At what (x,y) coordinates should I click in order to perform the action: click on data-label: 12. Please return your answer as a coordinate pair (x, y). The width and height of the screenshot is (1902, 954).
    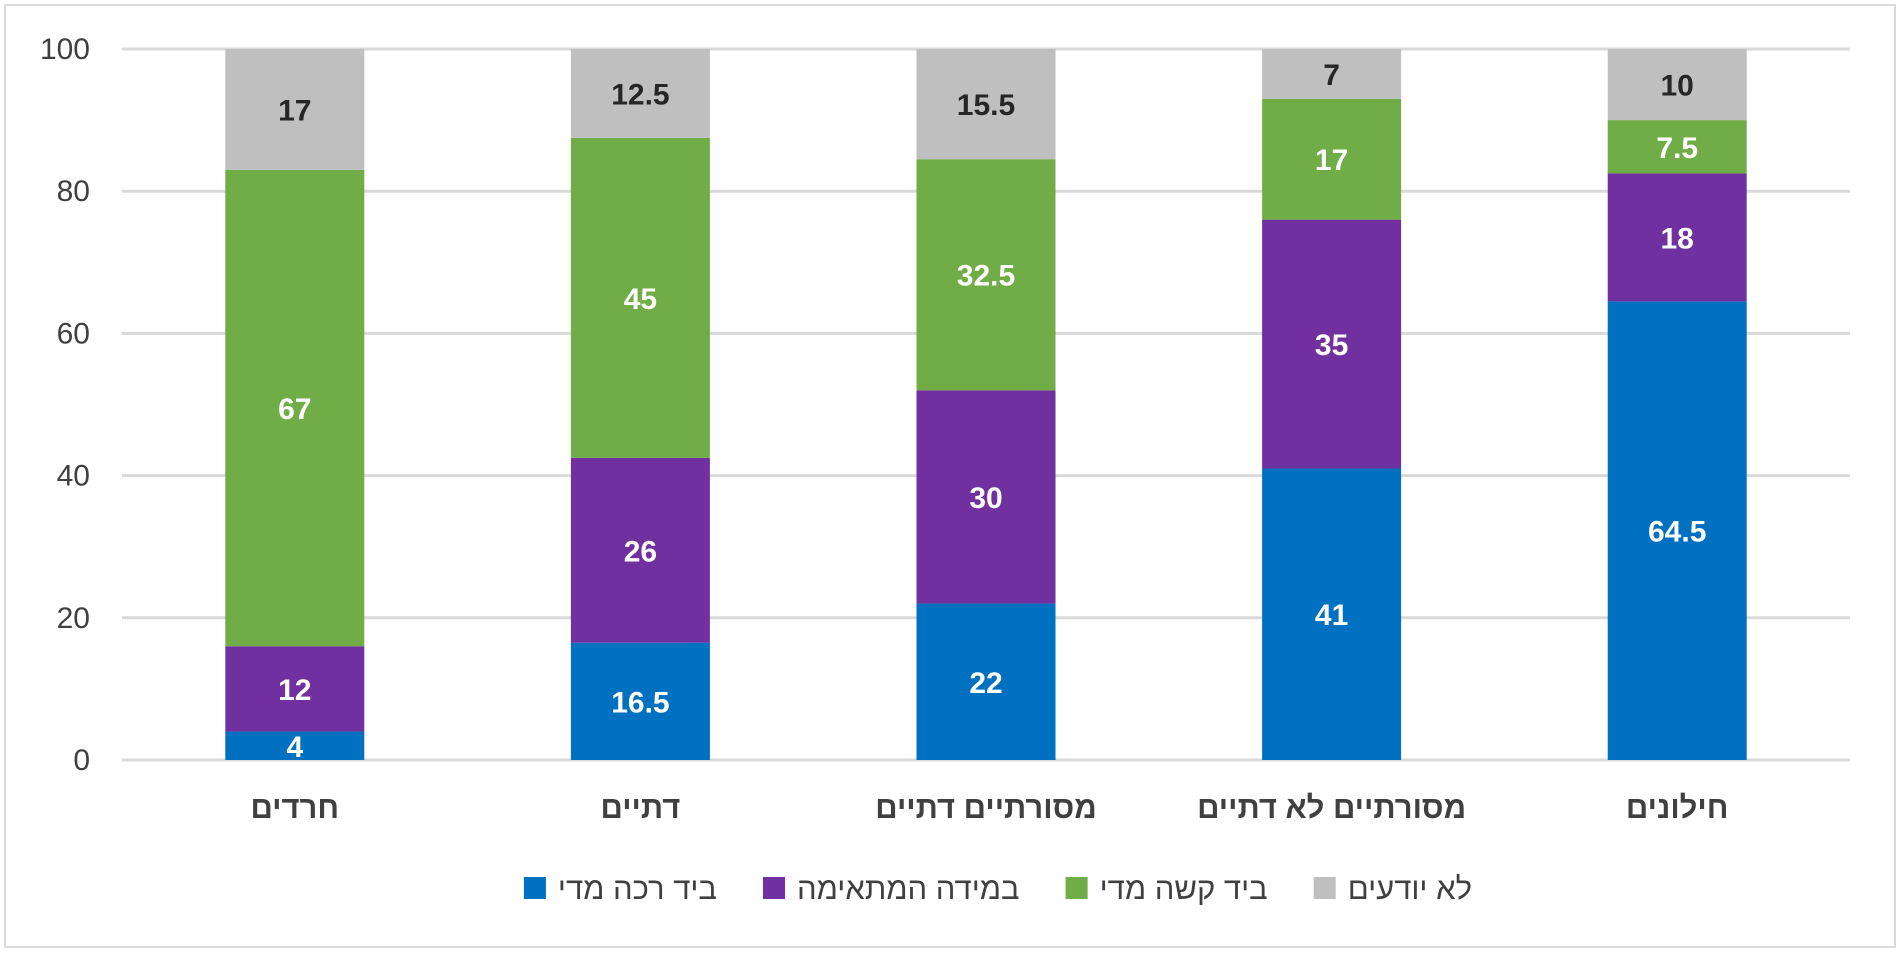
    Looking at the image, I should click on (294, 690).